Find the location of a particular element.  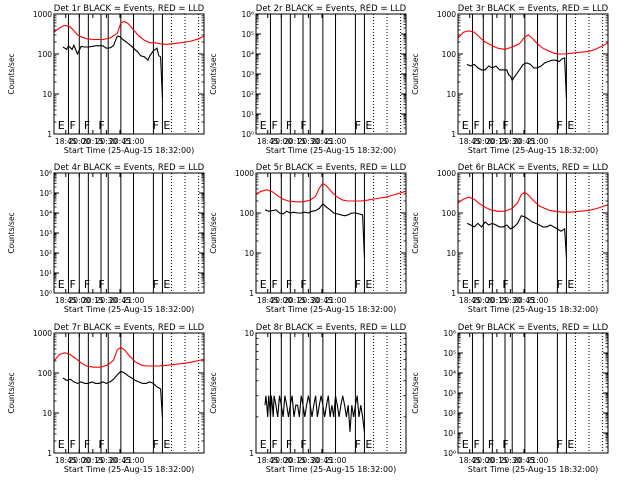

plot-frame is located at coordinates (129, 74).